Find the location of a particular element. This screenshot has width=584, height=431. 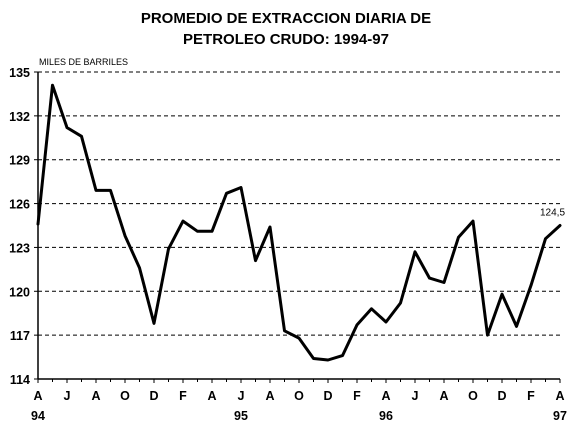

y-tick-label: 129 is located at coordinates (19, 161).